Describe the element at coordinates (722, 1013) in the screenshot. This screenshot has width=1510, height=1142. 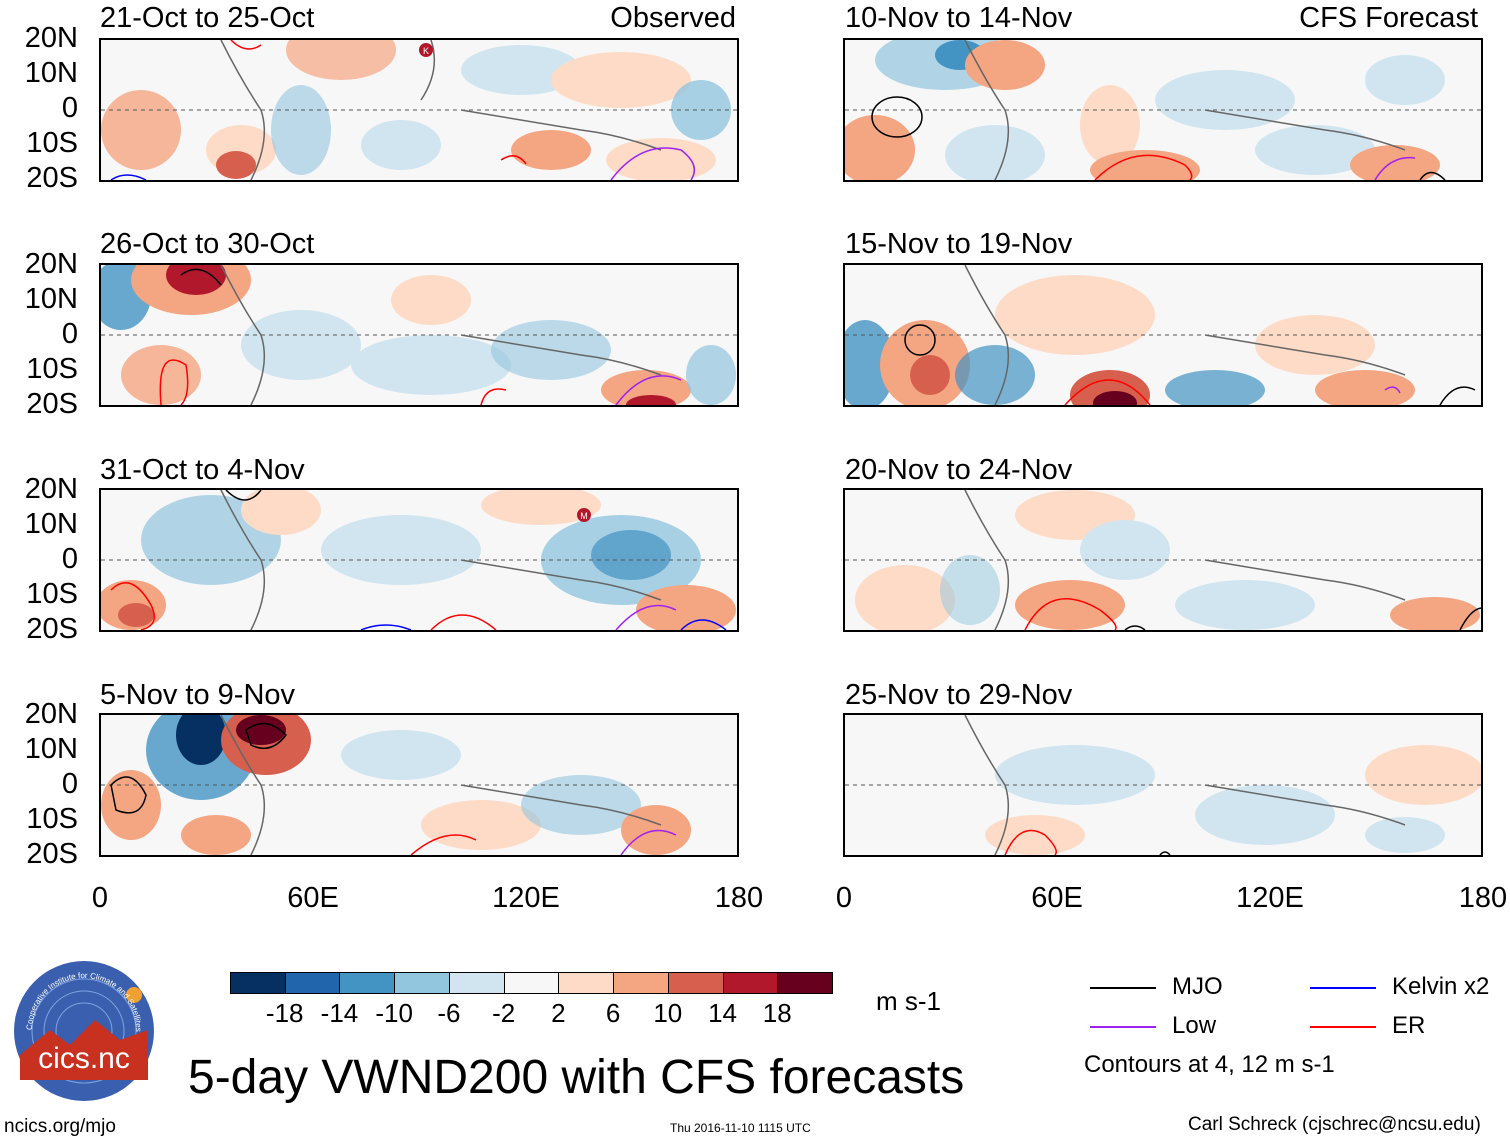
I see `colorbar-tick-label: 14` at that location.